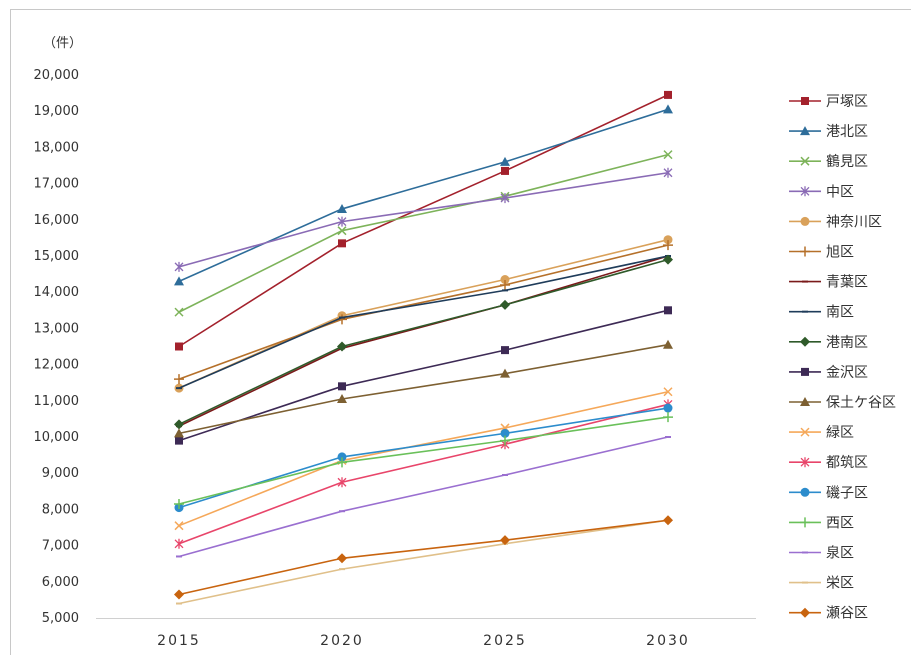  Describe the element at coordinates (842, 403) in the screenshot. I see `legend-item: 保土ケ谷区` at that location.